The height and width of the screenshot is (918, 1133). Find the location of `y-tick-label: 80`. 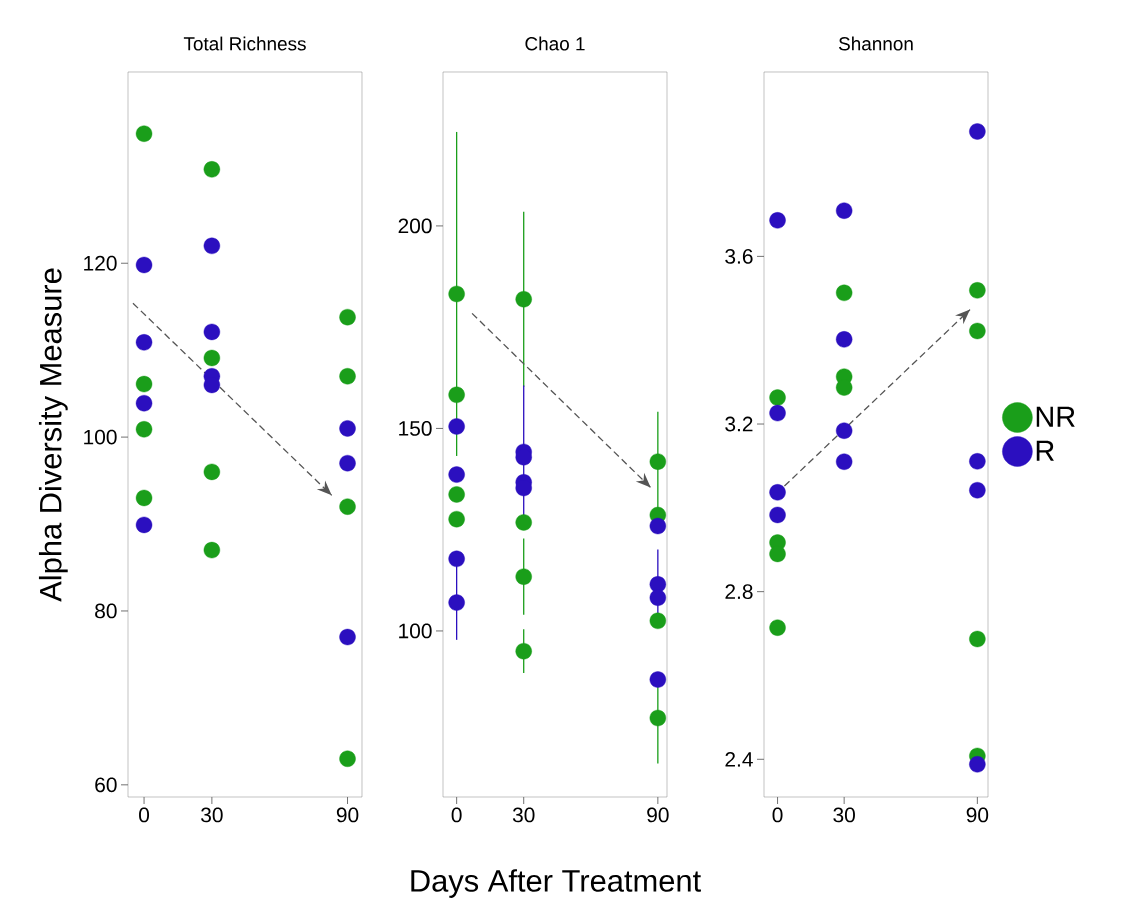

y-tick-label: 80 is located at coordinates (106, 611).